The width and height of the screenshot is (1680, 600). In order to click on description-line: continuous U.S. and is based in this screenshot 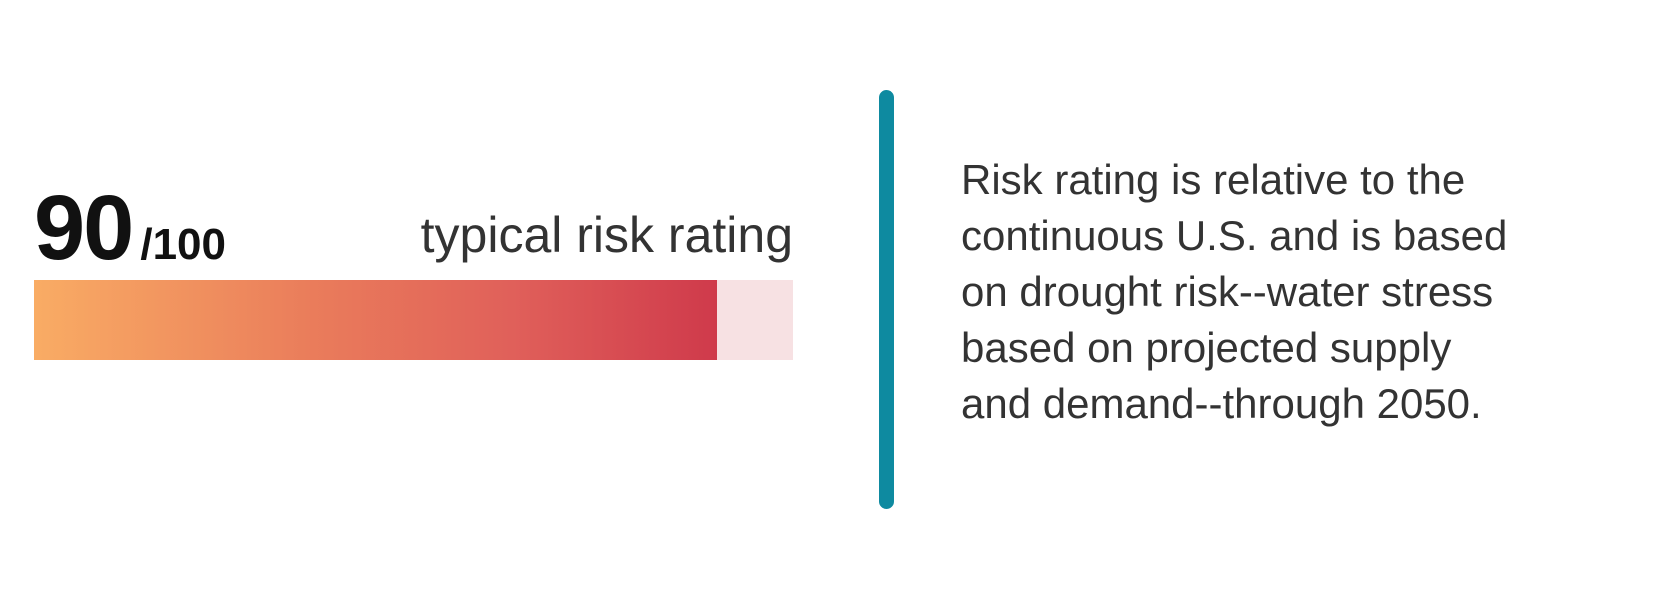, I will do `click(1234, 235)`.